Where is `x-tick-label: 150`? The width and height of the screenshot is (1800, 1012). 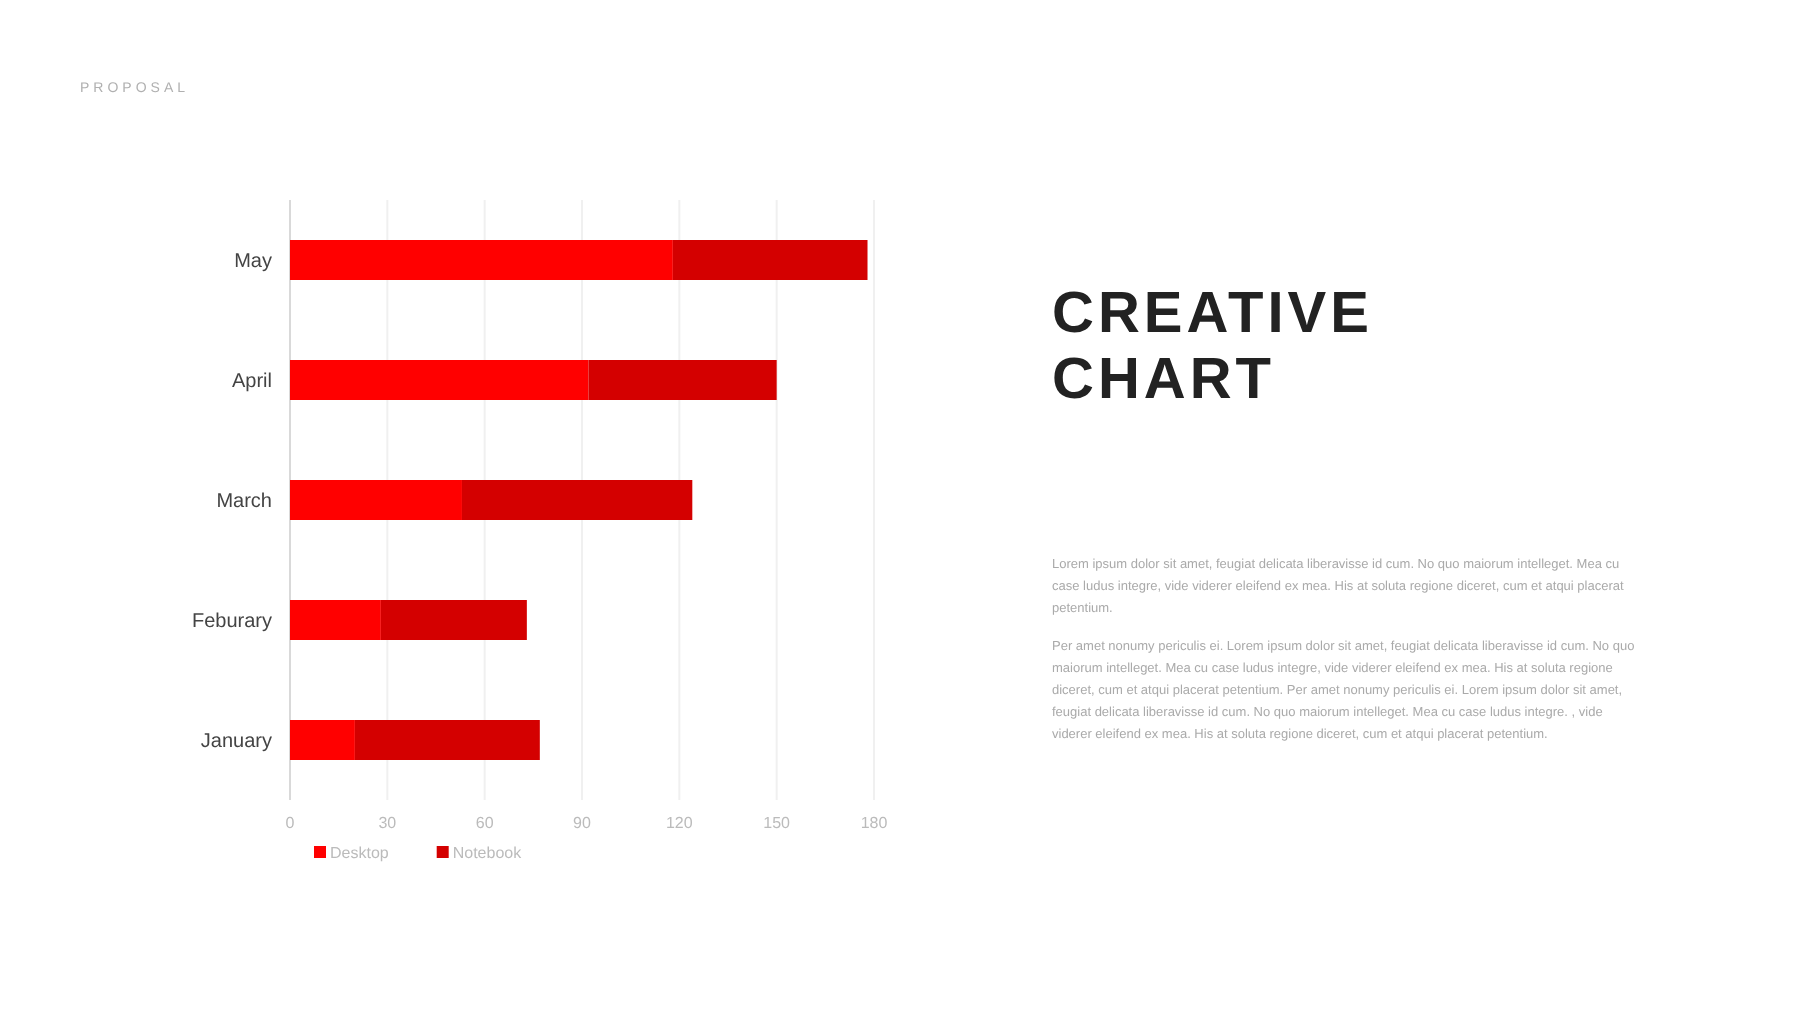 x-tick-label: 150 is located at coordinates (777, 823).